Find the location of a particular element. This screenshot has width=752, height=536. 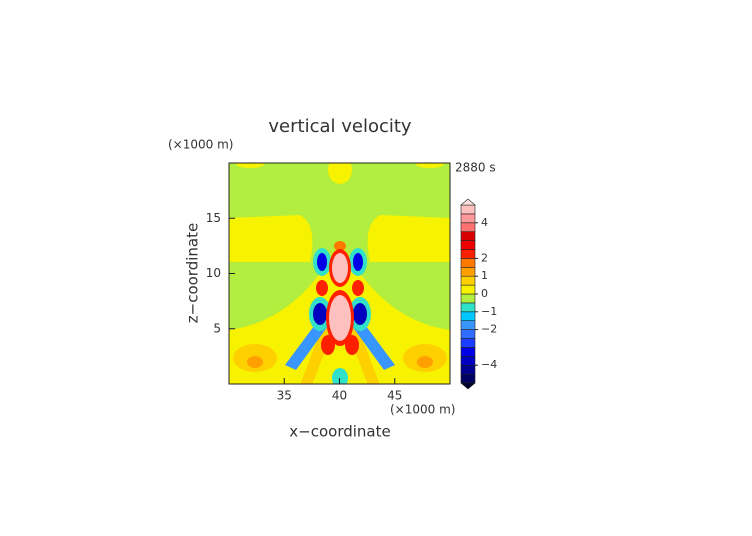

x-unit: (×1000 m) is located at coordinates (422, 410).